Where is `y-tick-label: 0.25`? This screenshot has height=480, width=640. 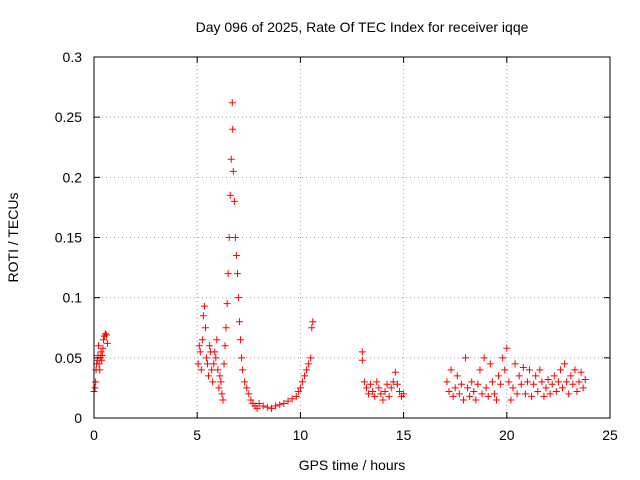 y-tick-label: 0.25 is located at coordinates (68, 117).